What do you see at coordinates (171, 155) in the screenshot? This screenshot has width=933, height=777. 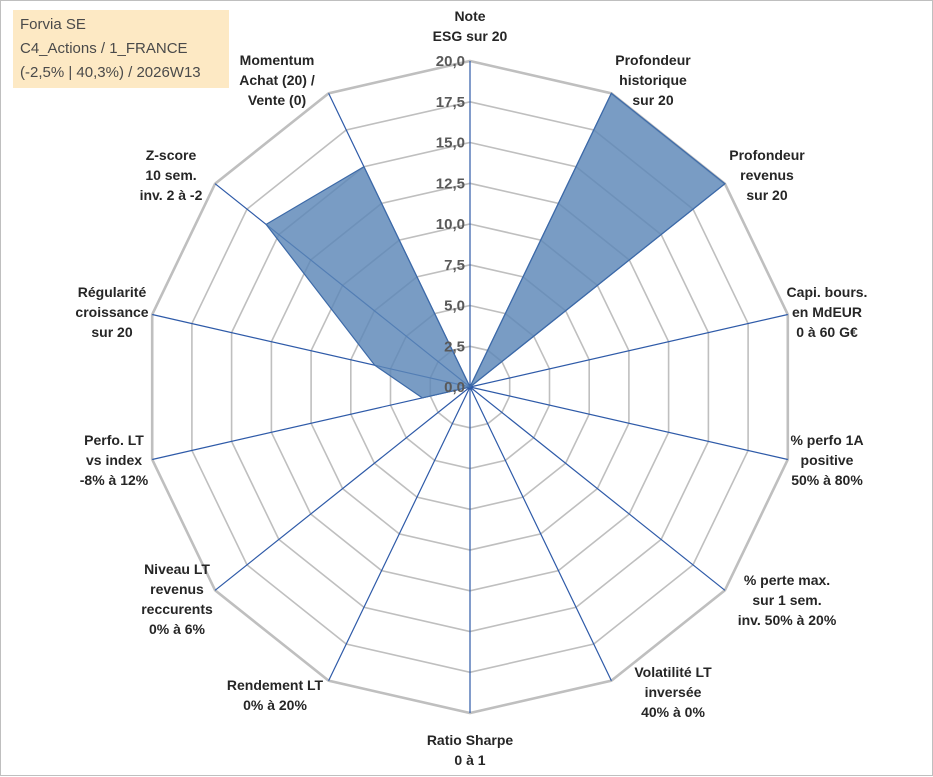 I see `axis-label-line: Z-score` at bounding box center [171, 155].